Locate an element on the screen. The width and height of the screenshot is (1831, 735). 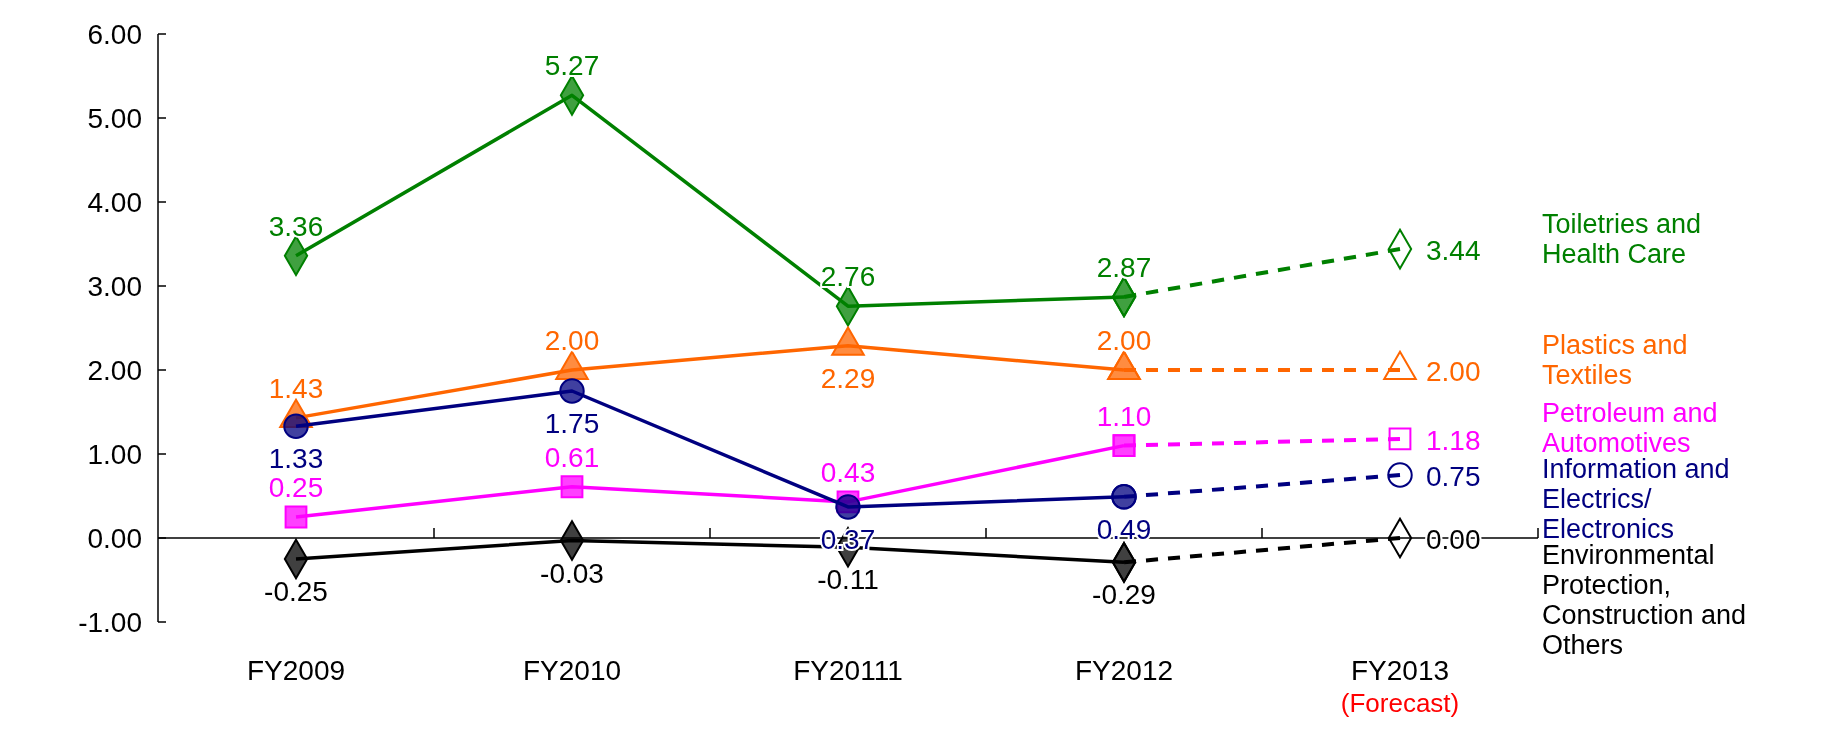
y-tick-label: -1.00 is located at coordinates (110, 622).